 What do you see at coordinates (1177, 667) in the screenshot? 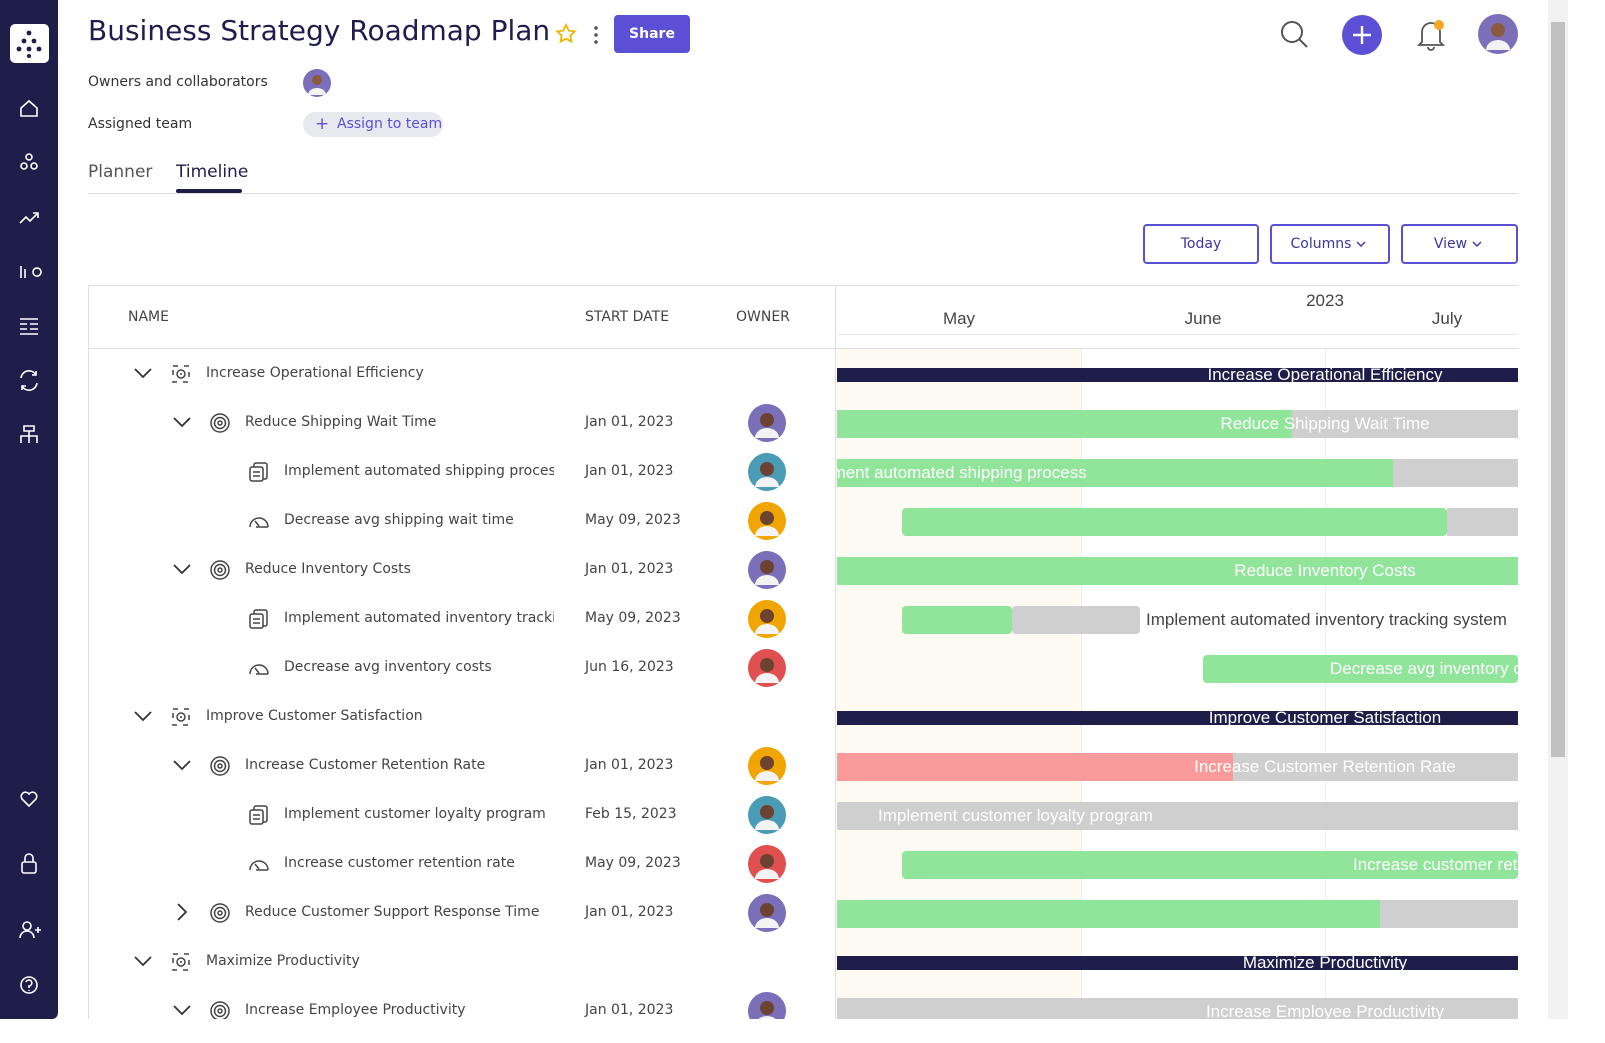
I see `timeline-row: Decrease avg inventory costs` at bounding box center [1177, 667].